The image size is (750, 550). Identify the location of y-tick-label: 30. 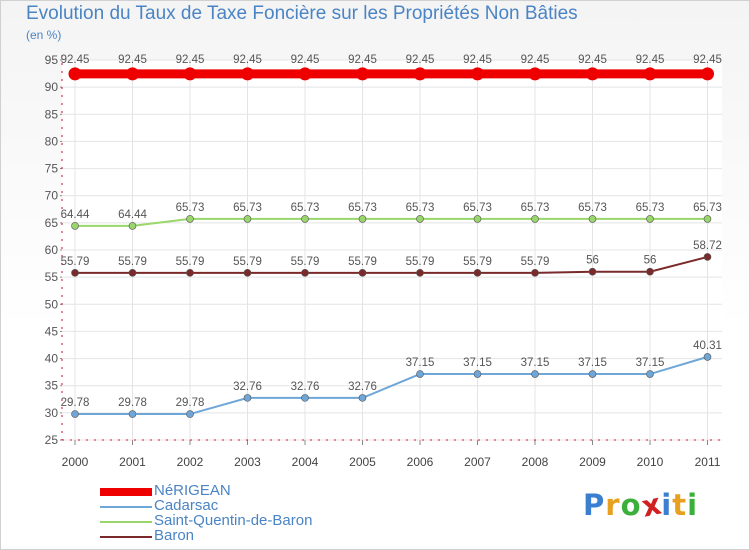
(52, 413).